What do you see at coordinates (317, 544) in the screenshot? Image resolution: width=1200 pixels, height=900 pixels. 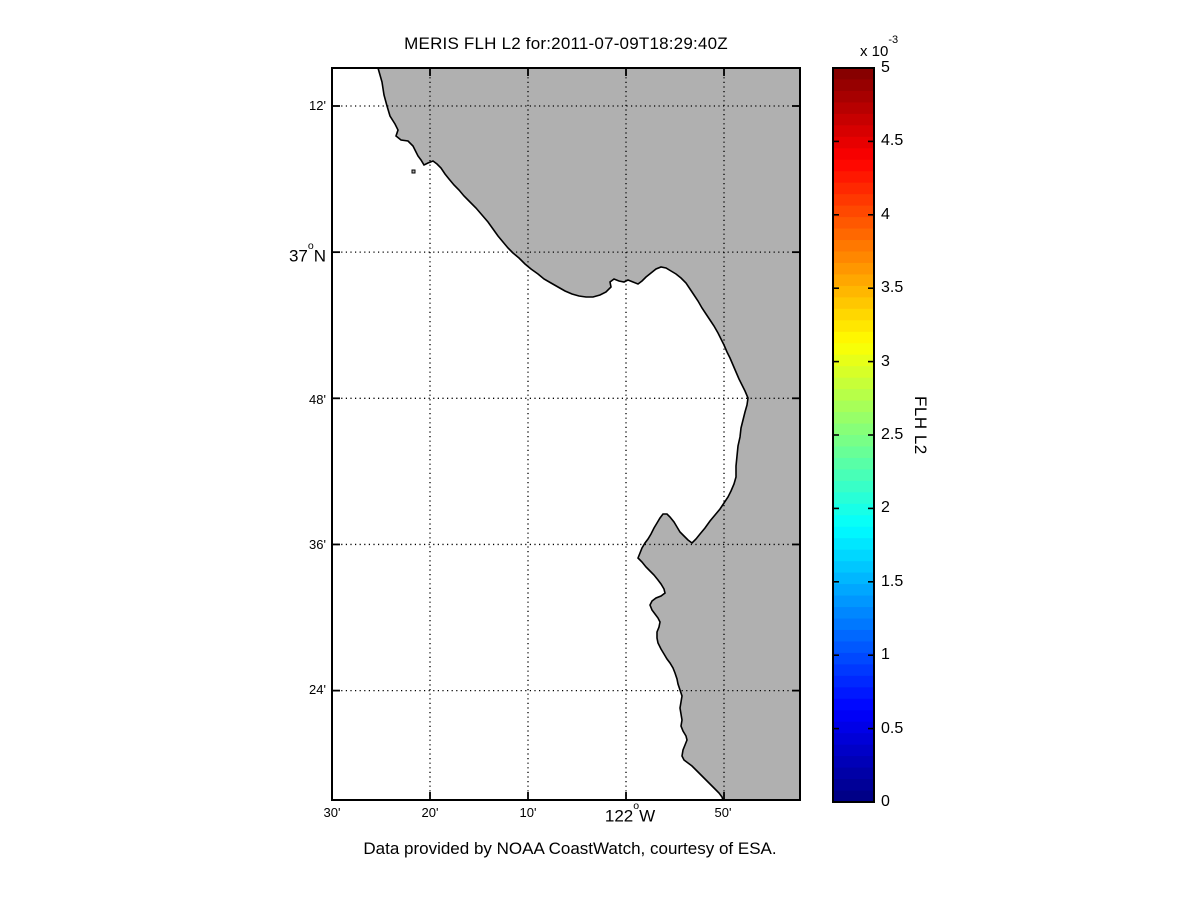 I see `y-tick-36min: 36'` at bounding box center [317, 544].